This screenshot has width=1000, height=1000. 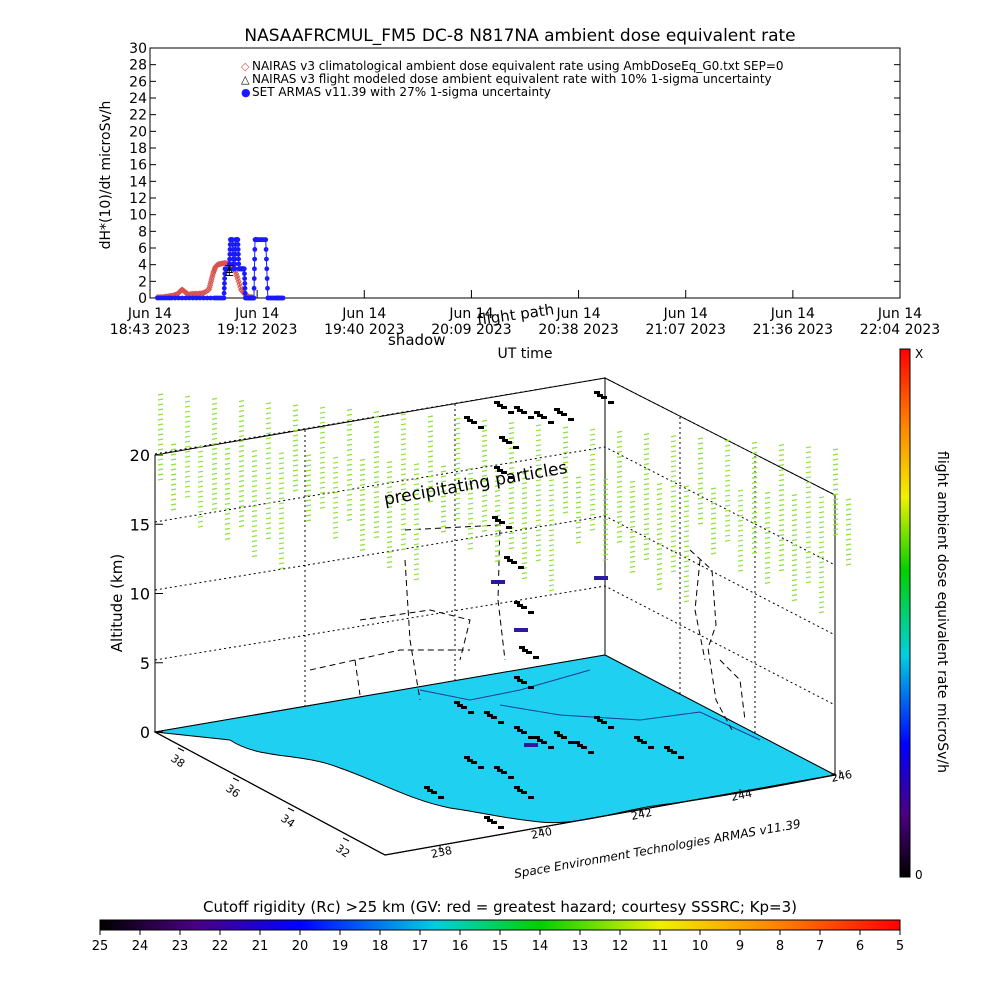 What do you see at coordinates (860, 946) in the screenshot?
I see `rigidity-tick-label: 6` at bounding box center [860, 946].